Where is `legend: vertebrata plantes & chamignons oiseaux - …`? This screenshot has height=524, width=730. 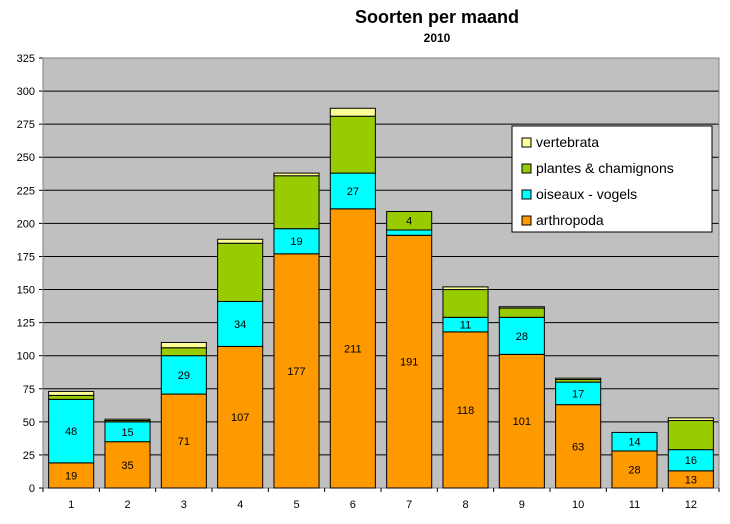
legend: vertebrata plantes & chamignons oiseaux - … is located at coordinates (612, 179).